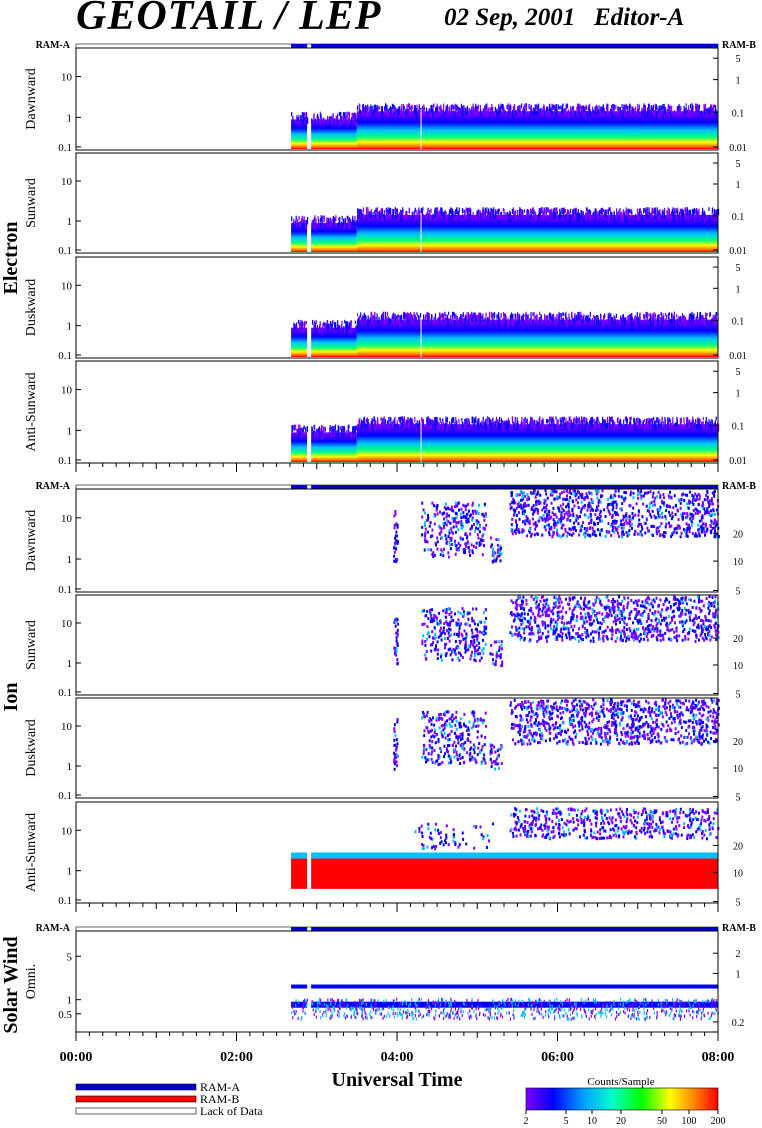 The width and height of the screenshot is (762, 1128). What do you see at coordinates (397, 307) in the screenshot?
I see `panel-frame` at bounding box center [397, 307].